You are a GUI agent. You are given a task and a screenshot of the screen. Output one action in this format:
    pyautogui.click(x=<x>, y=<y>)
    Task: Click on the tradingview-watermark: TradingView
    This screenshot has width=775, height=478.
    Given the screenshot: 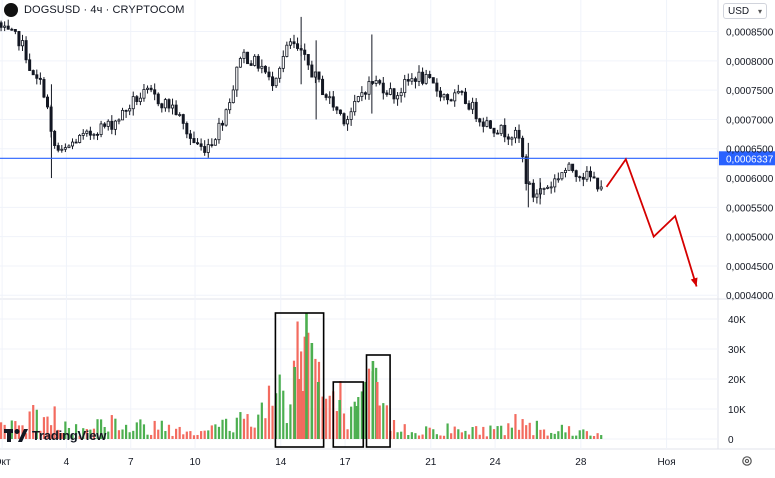 What is the action you would take?
    pyautogui.click(x=55, y=435)
    